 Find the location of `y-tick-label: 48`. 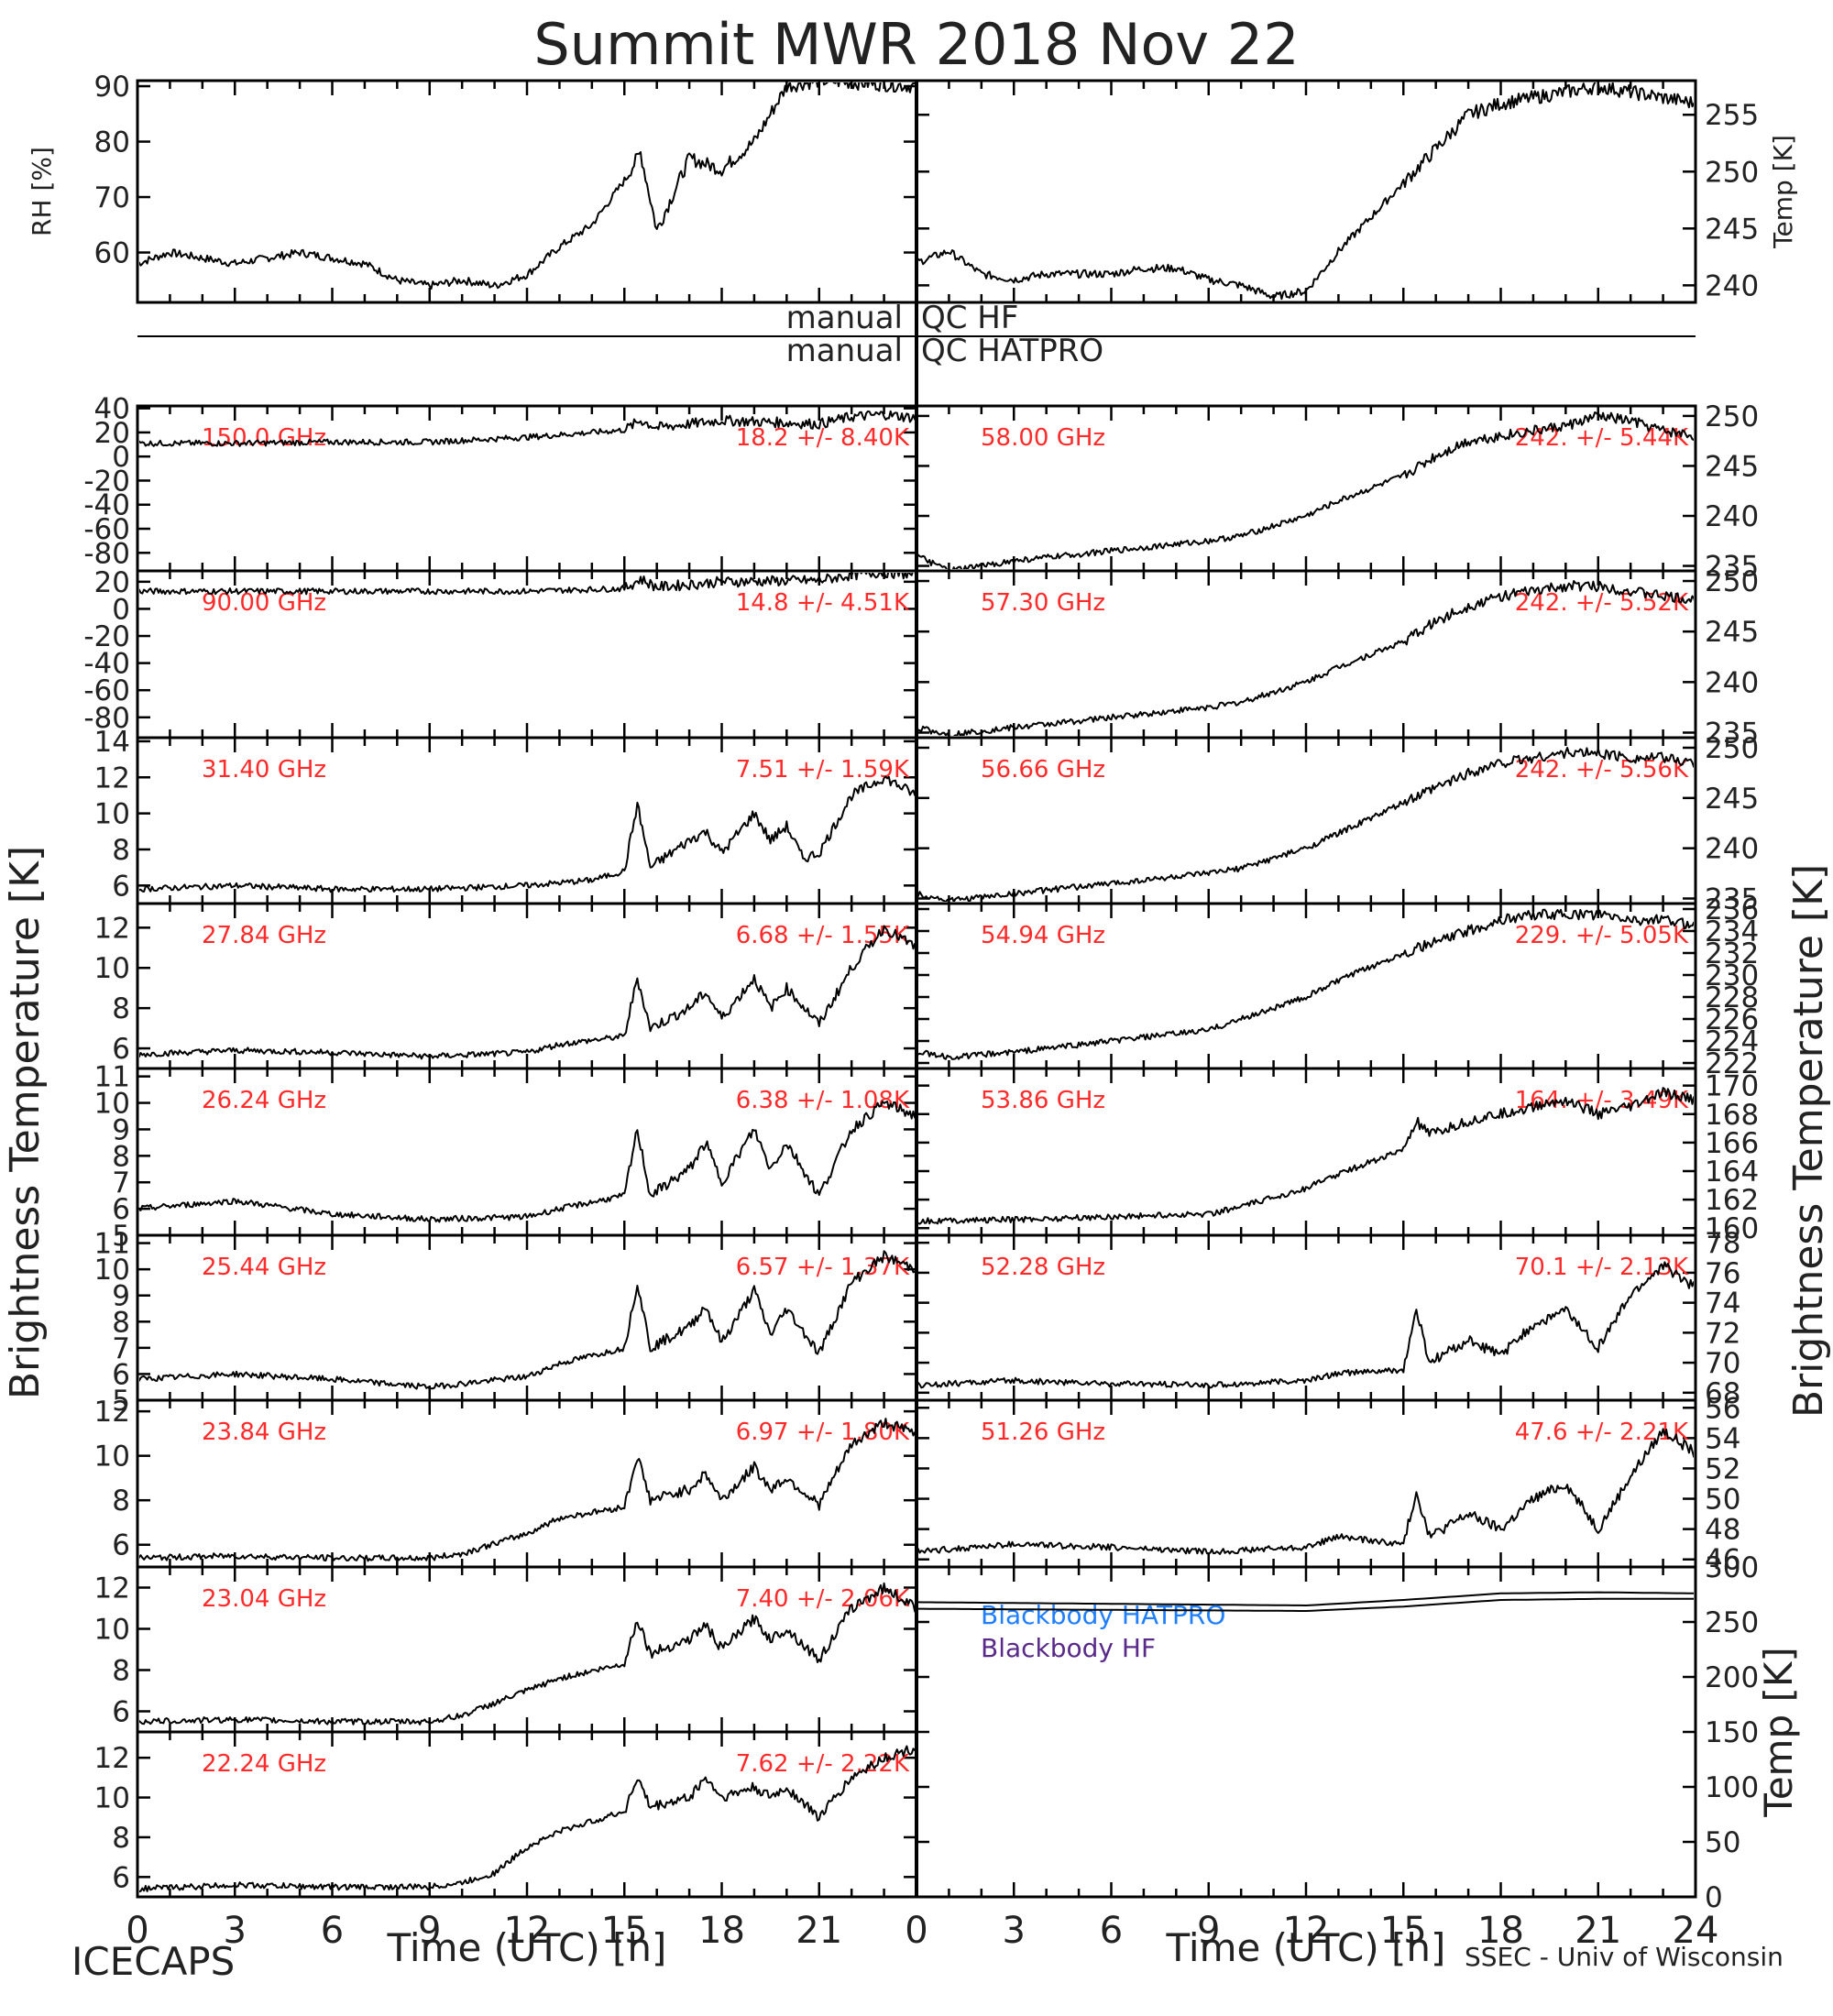

y-tick-label: 48 is located at coordinates (1722, 1530).